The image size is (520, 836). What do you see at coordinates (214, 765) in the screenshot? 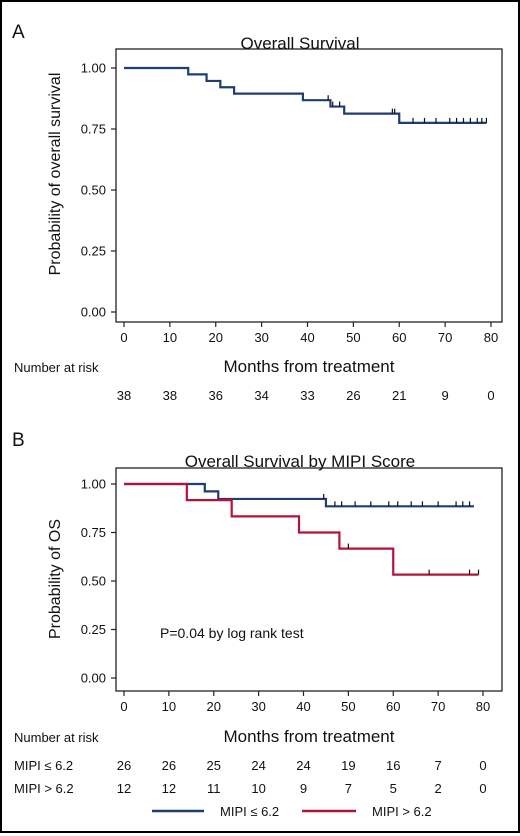
I see `risk-count: 25` at bounding box center [214, 765].